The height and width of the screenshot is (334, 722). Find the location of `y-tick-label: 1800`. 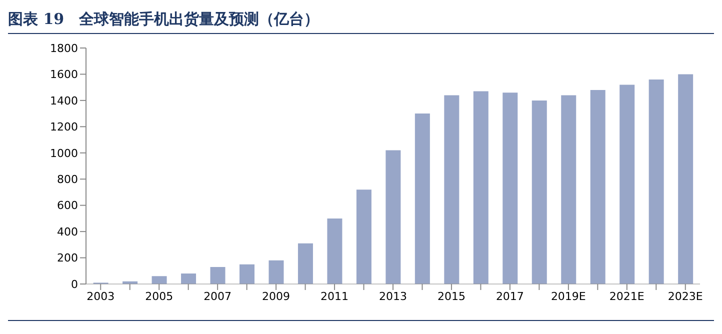

y-tick-label: 1800 is located at coordinates (64, 48).